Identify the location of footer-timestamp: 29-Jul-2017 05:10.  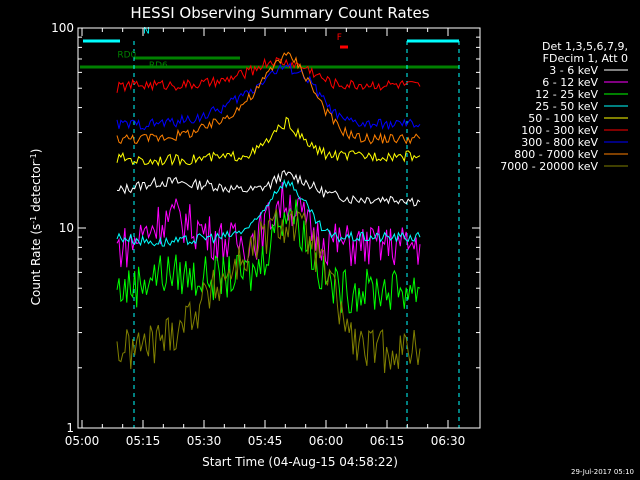
(602, 472).